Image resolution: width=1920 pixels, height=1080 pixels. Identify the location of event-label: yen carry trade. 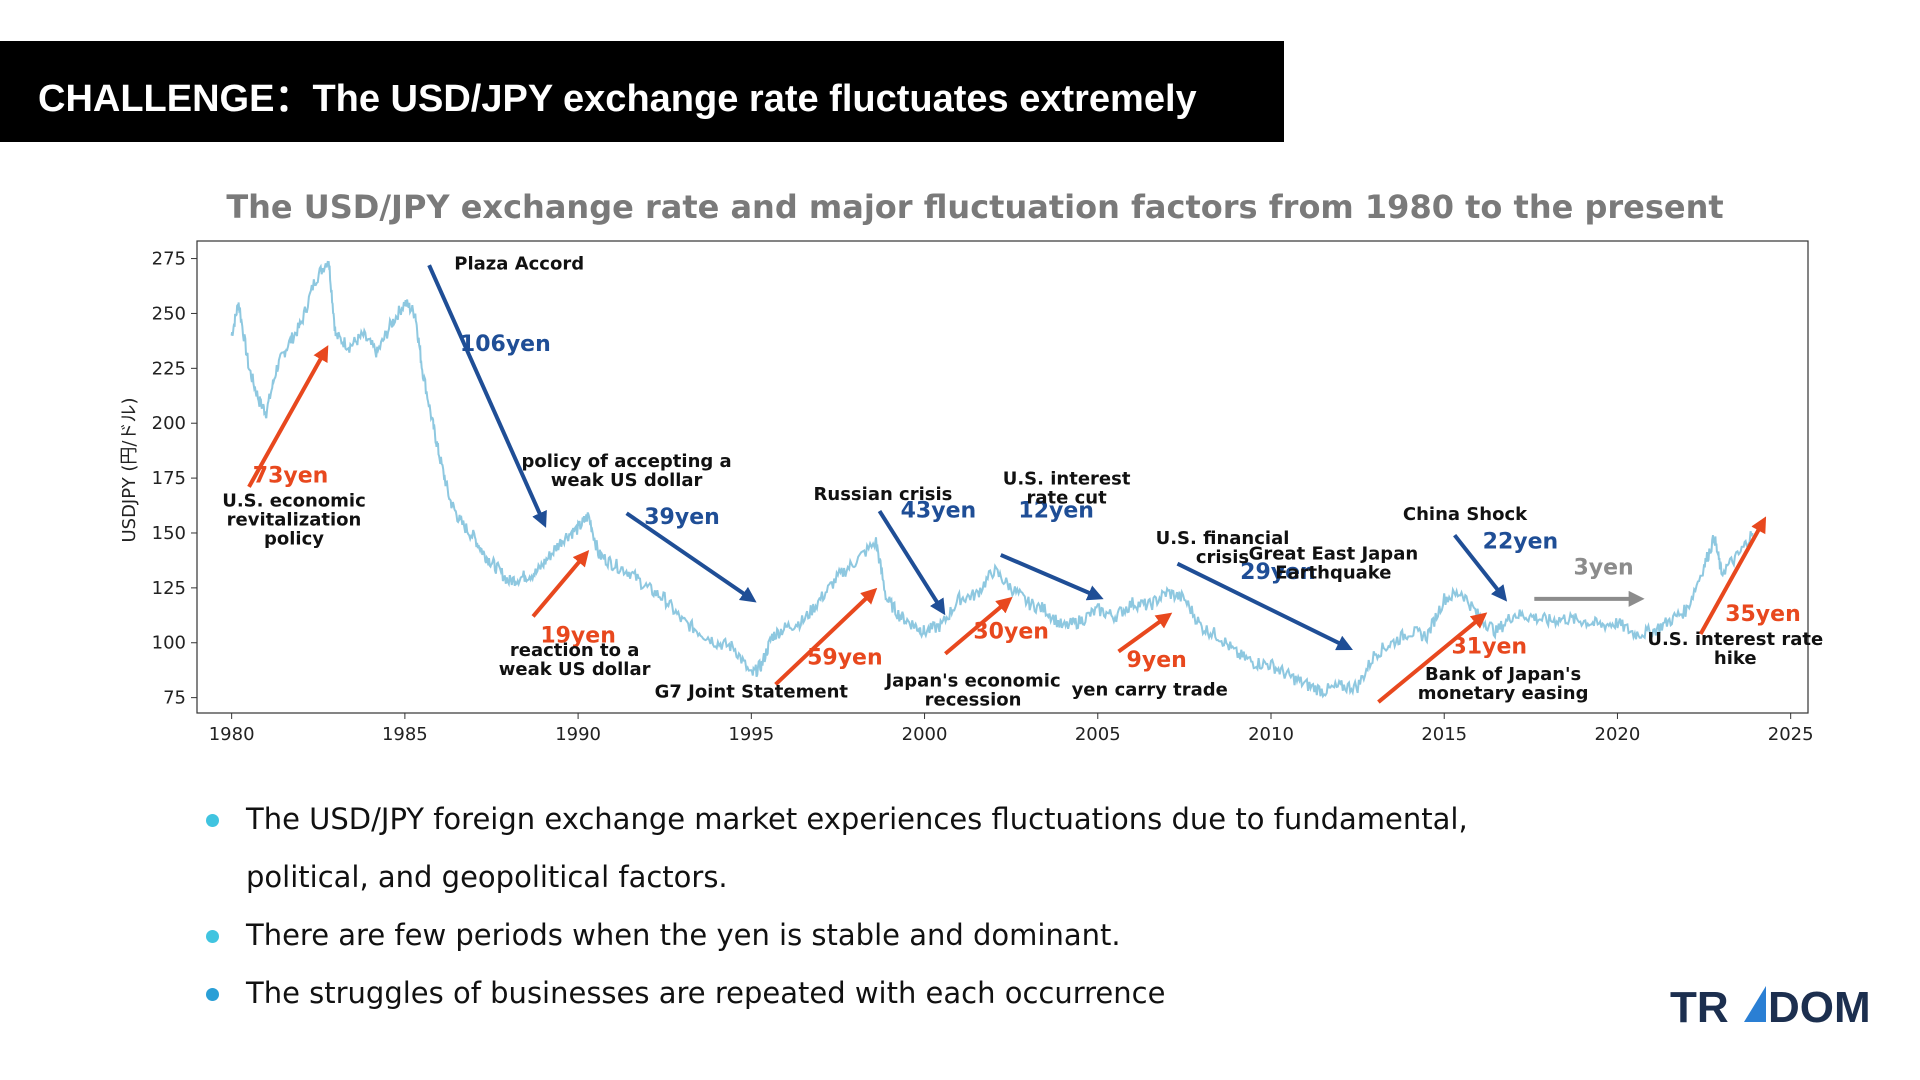
(1150, 689).